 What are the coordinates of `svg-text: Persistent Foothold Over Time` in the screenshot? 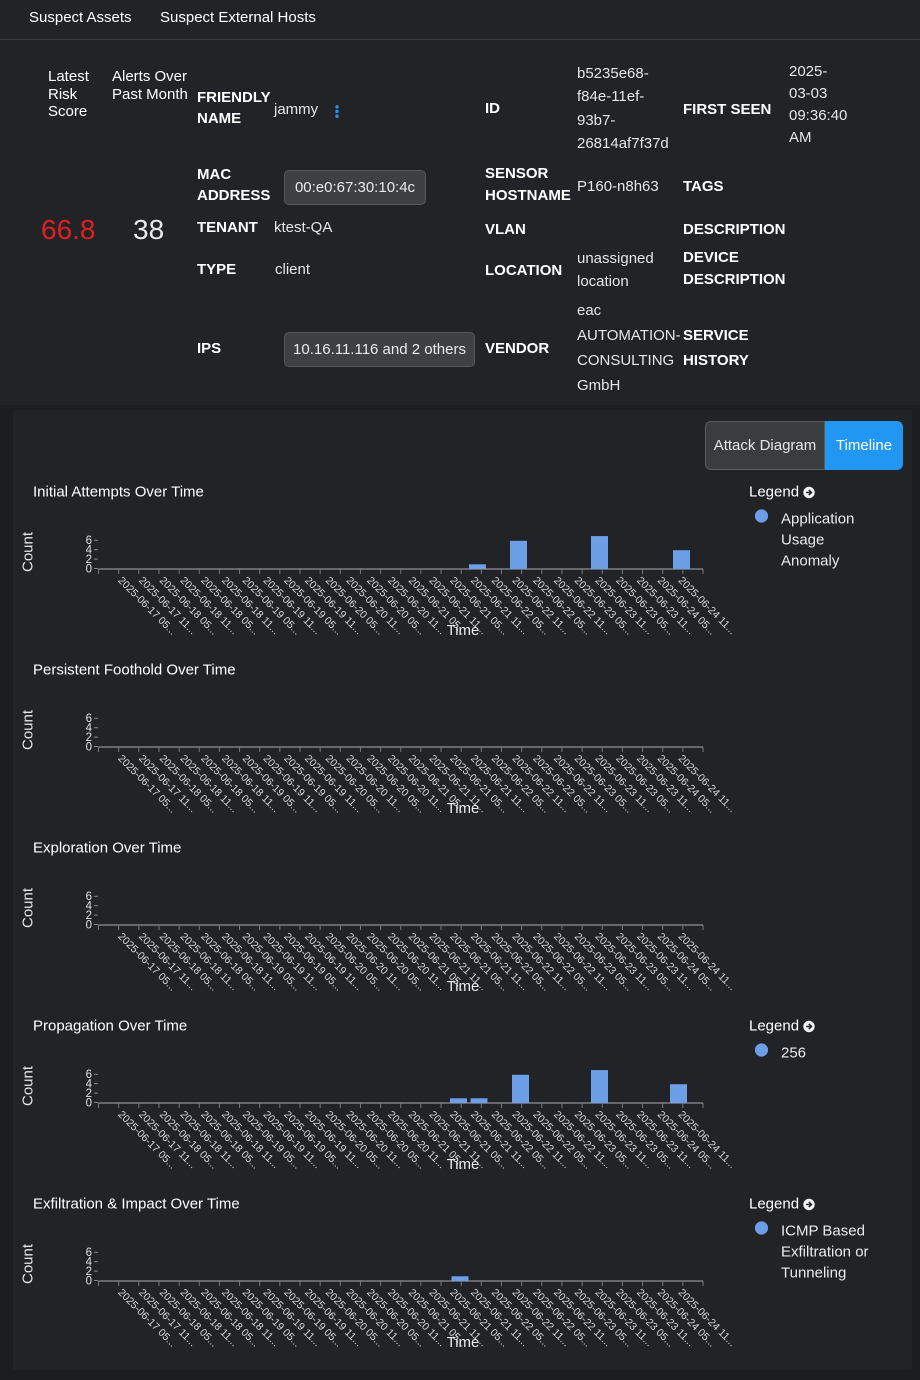 It's located at (134, 670).